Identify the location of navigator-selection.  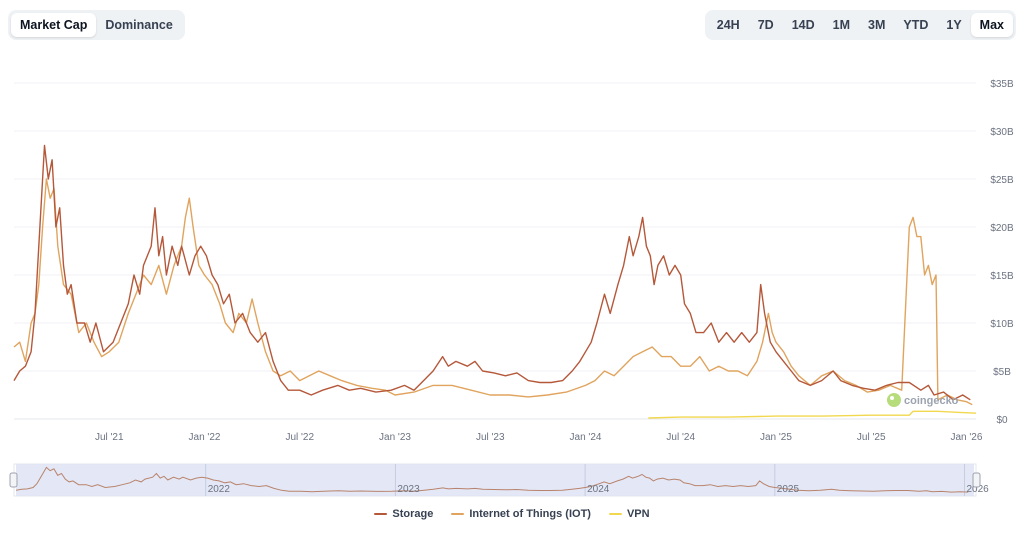
(495, 480).